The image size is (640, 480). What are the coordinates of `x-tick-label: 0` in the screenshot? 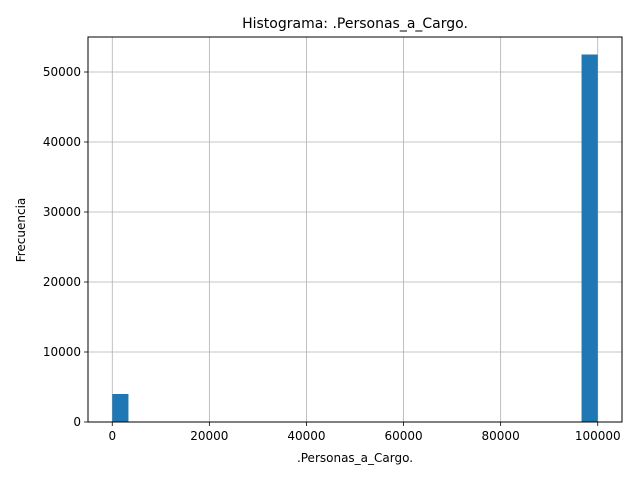 It's located at (112, 436).